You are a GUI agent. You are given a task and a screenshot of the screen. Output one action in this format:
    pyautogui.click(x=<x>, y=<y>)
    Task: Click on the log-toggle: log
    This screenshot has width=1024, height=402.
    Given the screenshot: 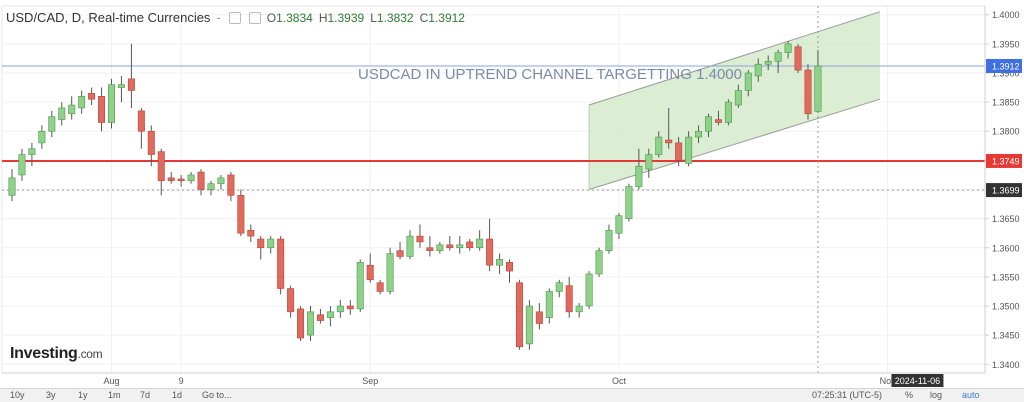 What is the action you would take?
    pyautogui.click(x=936, y=395)
    